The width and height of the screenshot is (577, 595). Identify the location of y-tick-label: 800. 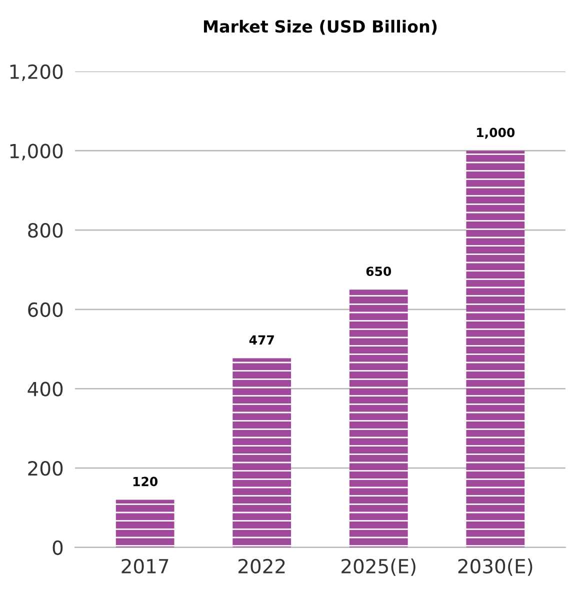
(45, 230).